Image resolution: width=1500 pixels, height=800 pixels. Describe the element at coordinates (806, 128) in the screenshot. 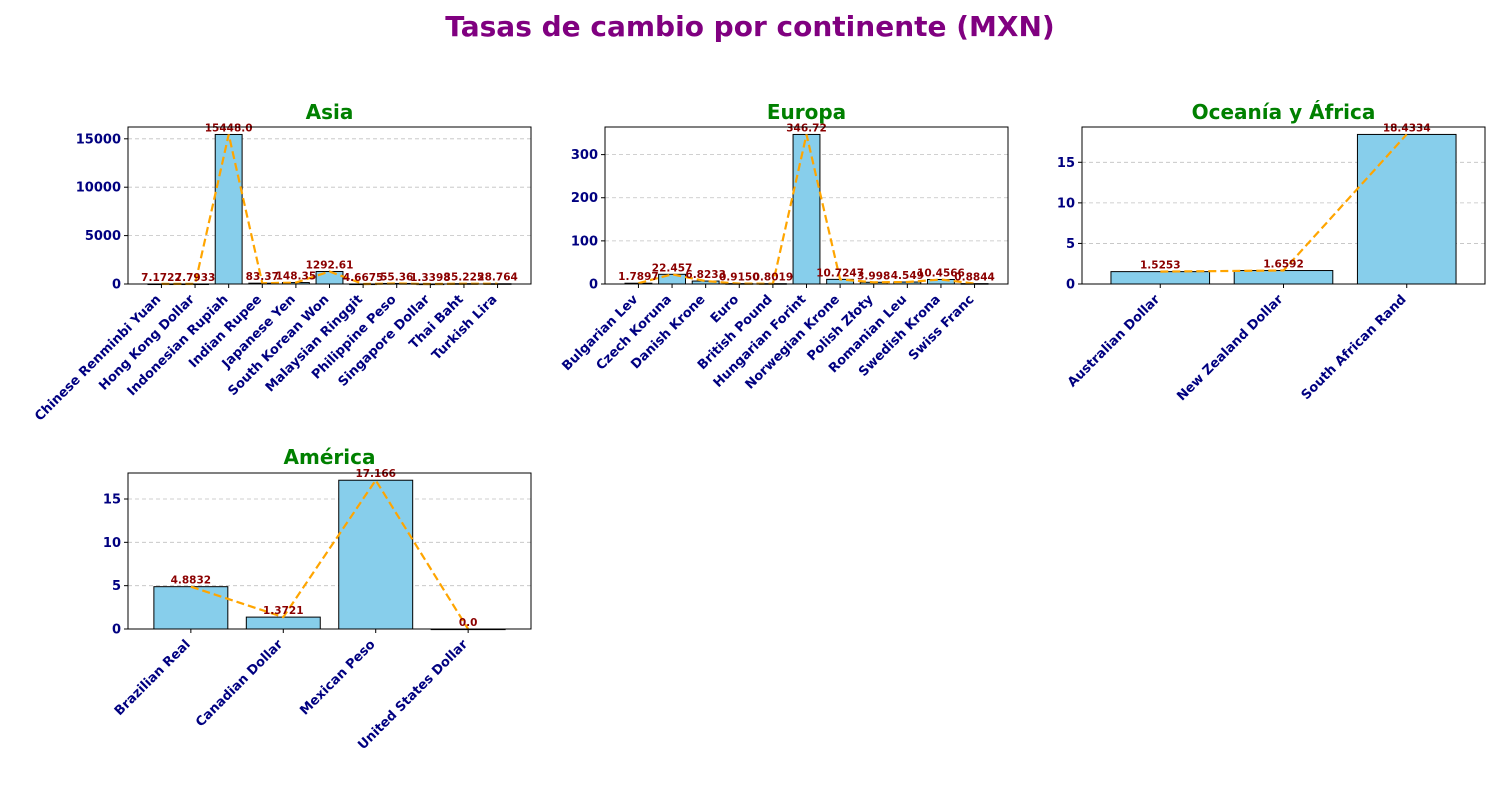

I see `data-label: 346.72` at that location.